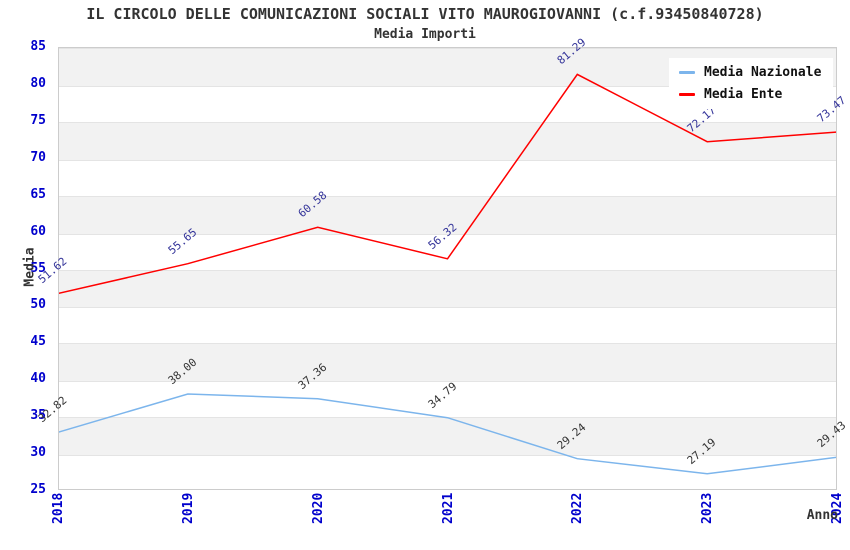 This screenshot has height=550, width=850. What do you see at coordinates (58, 508) in the screenshot?
I see `x-tick-label: 2018` at bounding box center [58, 508].